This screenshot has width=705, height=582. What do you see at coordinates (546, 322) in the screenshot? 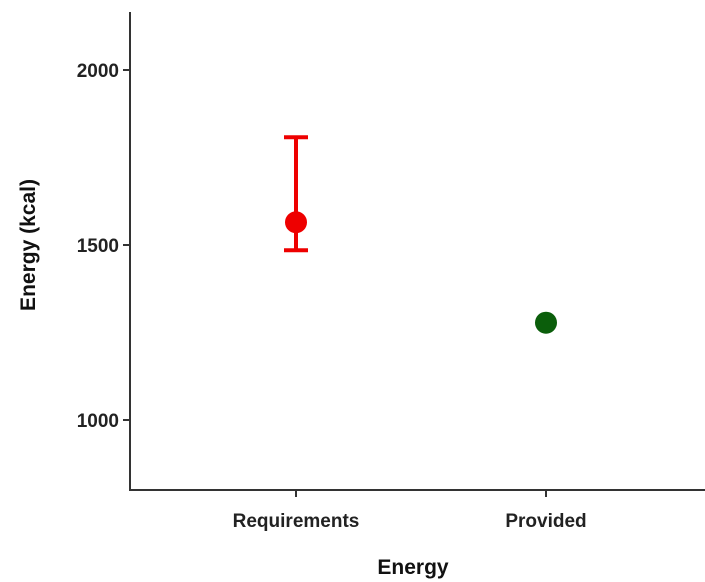
I see `point-provided` at bounding box center [546, 322].